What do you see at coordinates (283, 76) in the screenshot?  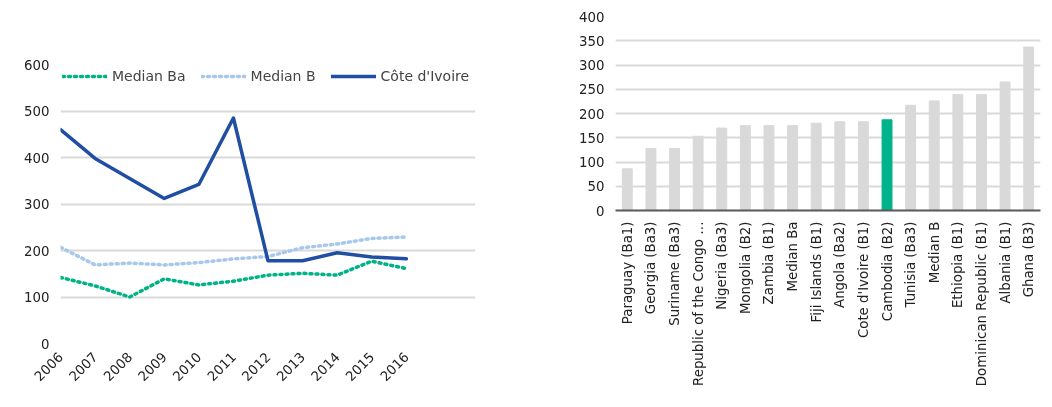 I see `legend-label: Median B` at bounding box center [283, 76].